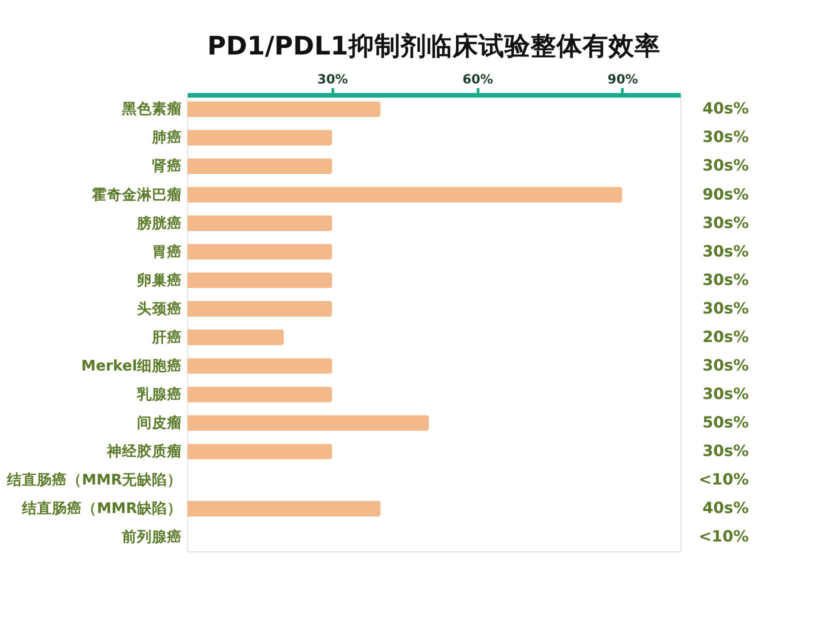  What do you see at coordinates (159, 308) in the screenshot?
I see `y-tick-label: 头颈癌` at bounding box center [159, 308].